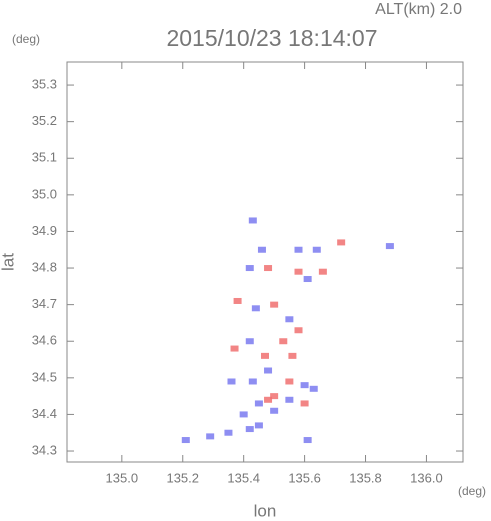  I want to click on x-tick-label: 135.6, so click(304, 477).